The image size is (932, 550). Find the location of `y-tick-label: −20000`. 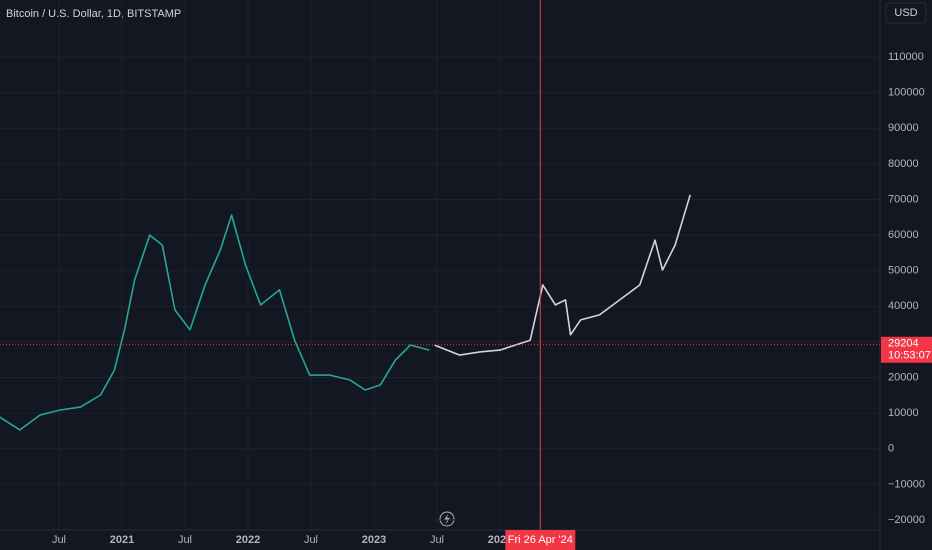

y-tick-label: −20000 is located at coordinates (906, 520).